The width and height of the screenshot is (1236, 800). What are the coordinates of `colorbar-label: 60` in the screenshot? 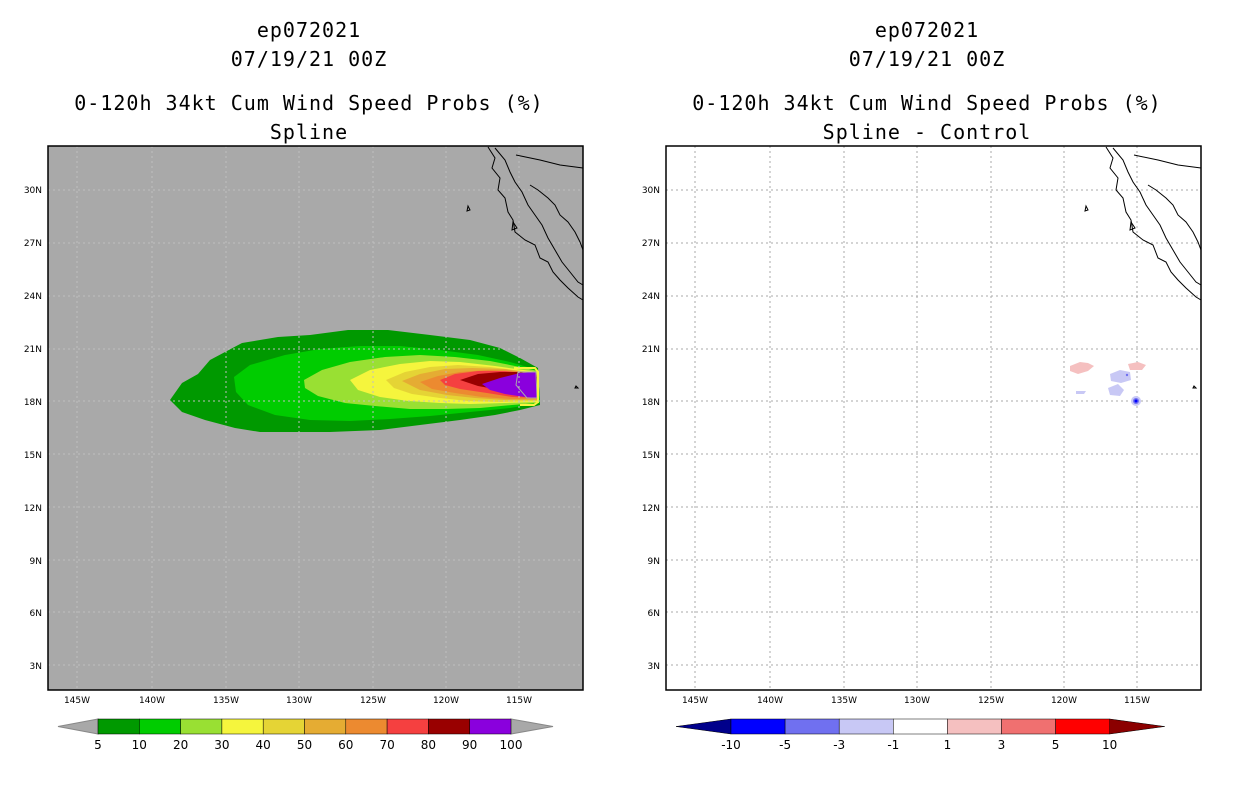 It's located at (345, 745).